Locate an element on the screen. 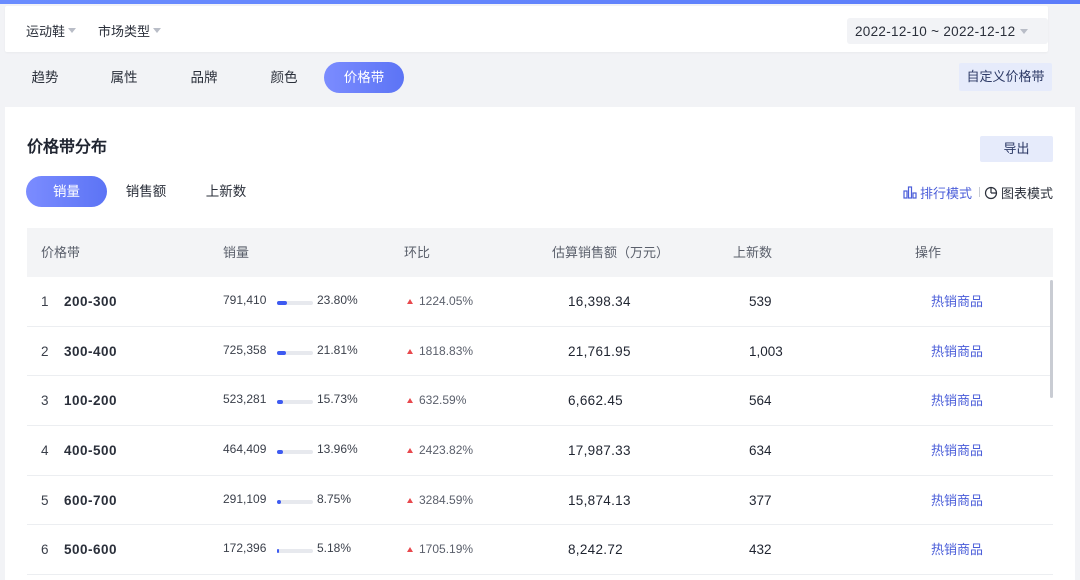 This screenshot has width=1080, height=580. row-ratio-value: 3284.59% is located at coordinates (446, 499).